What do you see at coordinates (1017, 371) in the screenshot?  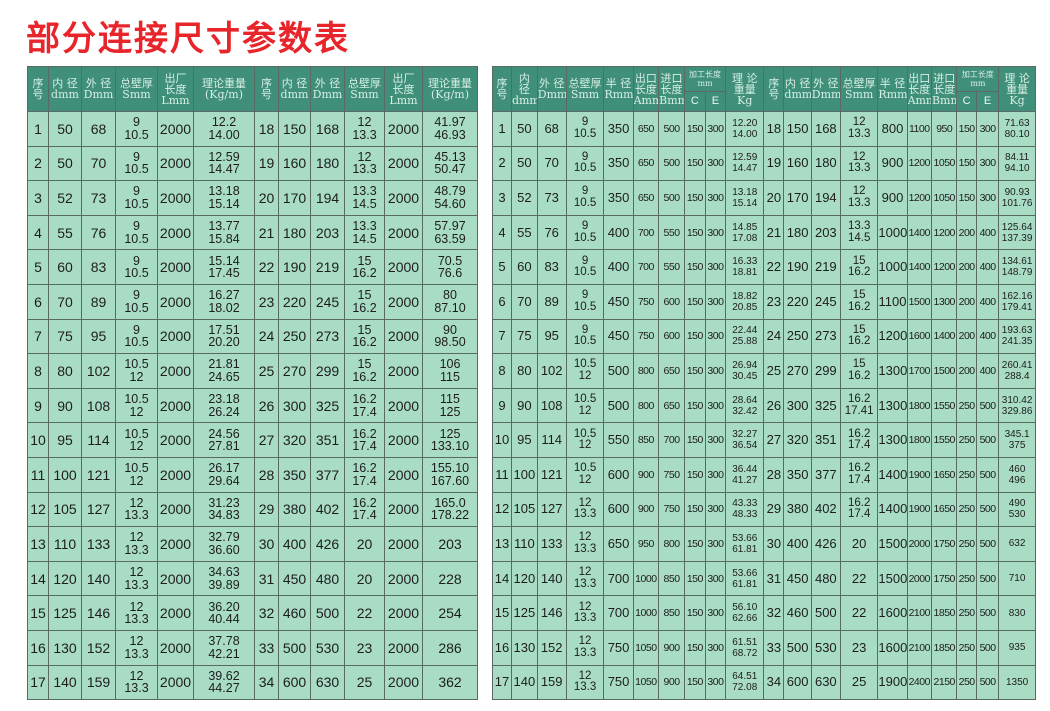 I see `table-cell: 260.41 288.4` at bounding box center [1017, 371].